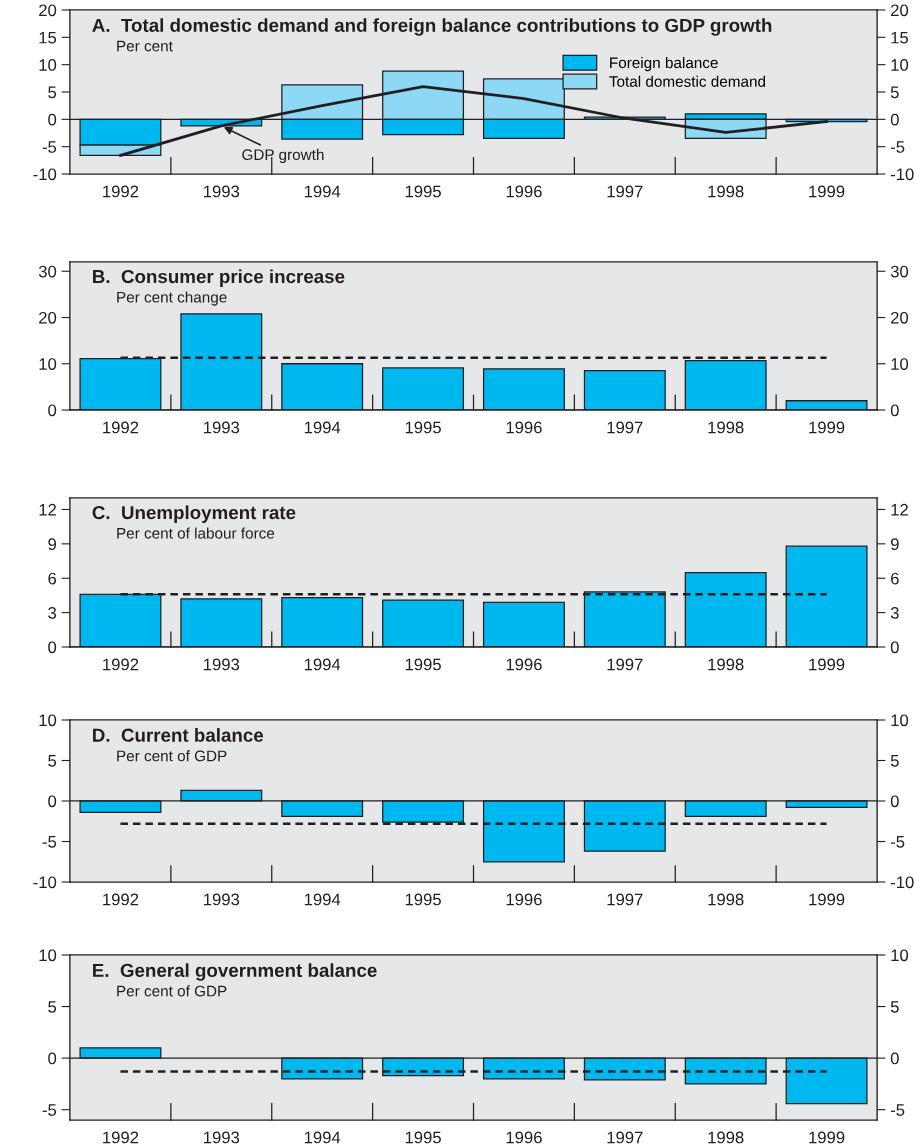 The height and width of the screenshot is (1145, 916). I want to click on y2-tick-label: 3, so click(894, 613).